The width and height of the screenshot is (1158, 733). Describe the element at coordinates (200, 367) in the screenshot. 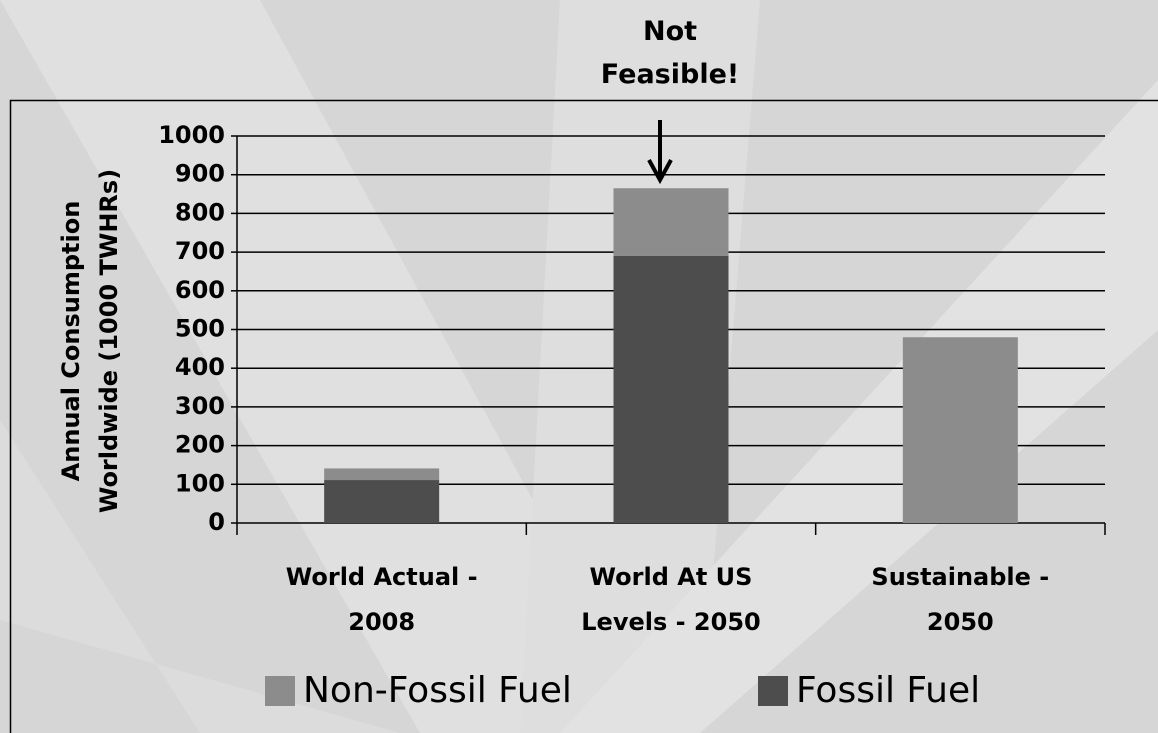

I see `y-tick-label: 400` at that location.